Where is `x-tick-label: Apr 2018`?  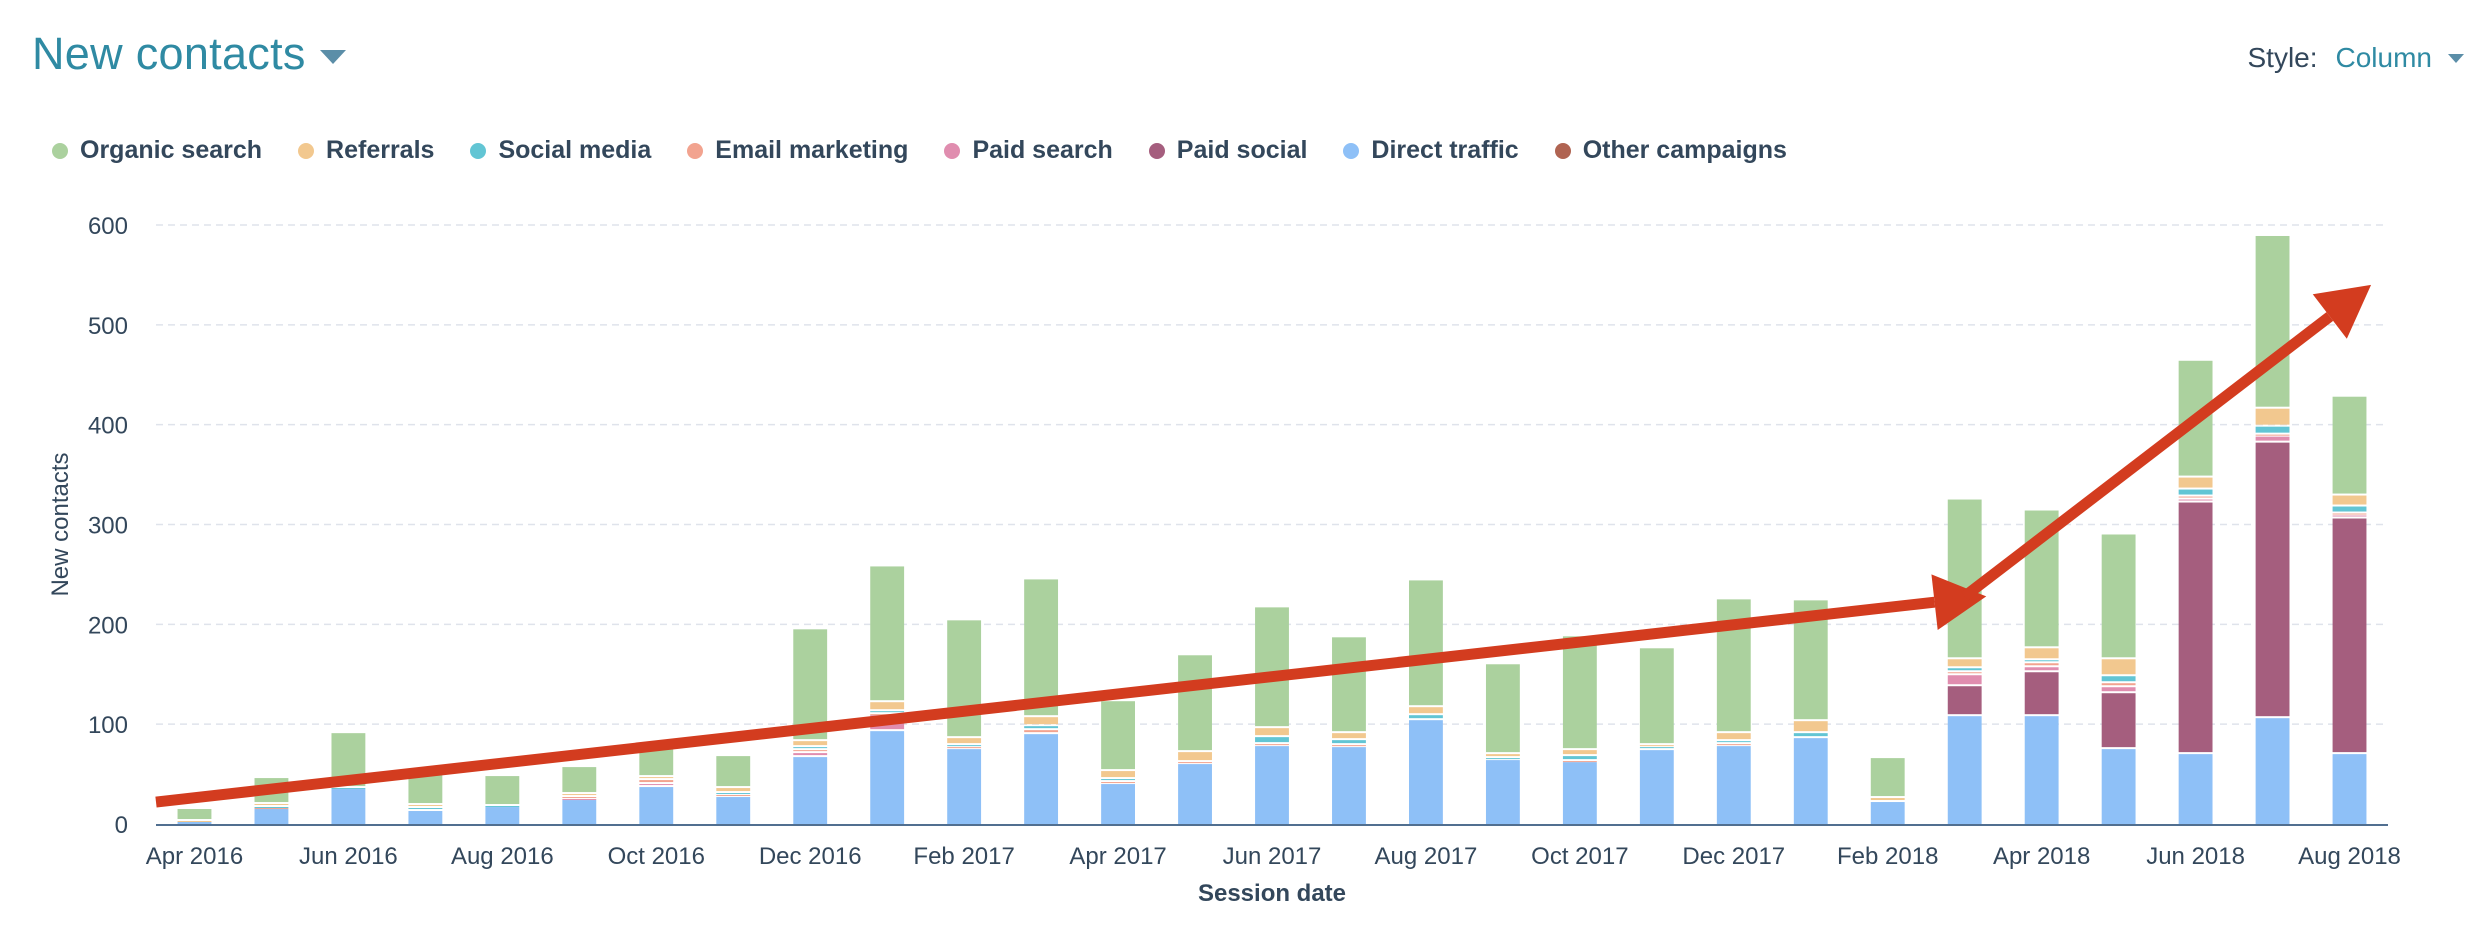 x-tick-label: Apr 2018 is located at coordinates (2041, 856).